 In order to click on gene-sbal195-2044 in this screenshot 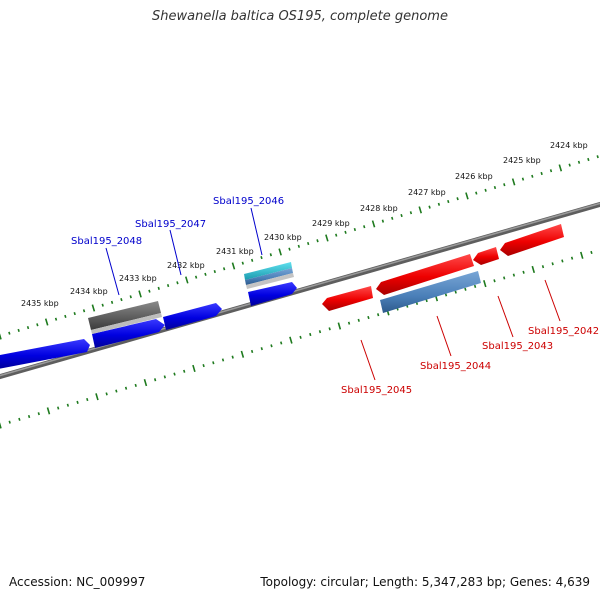, I will do `click(430, 292)`.